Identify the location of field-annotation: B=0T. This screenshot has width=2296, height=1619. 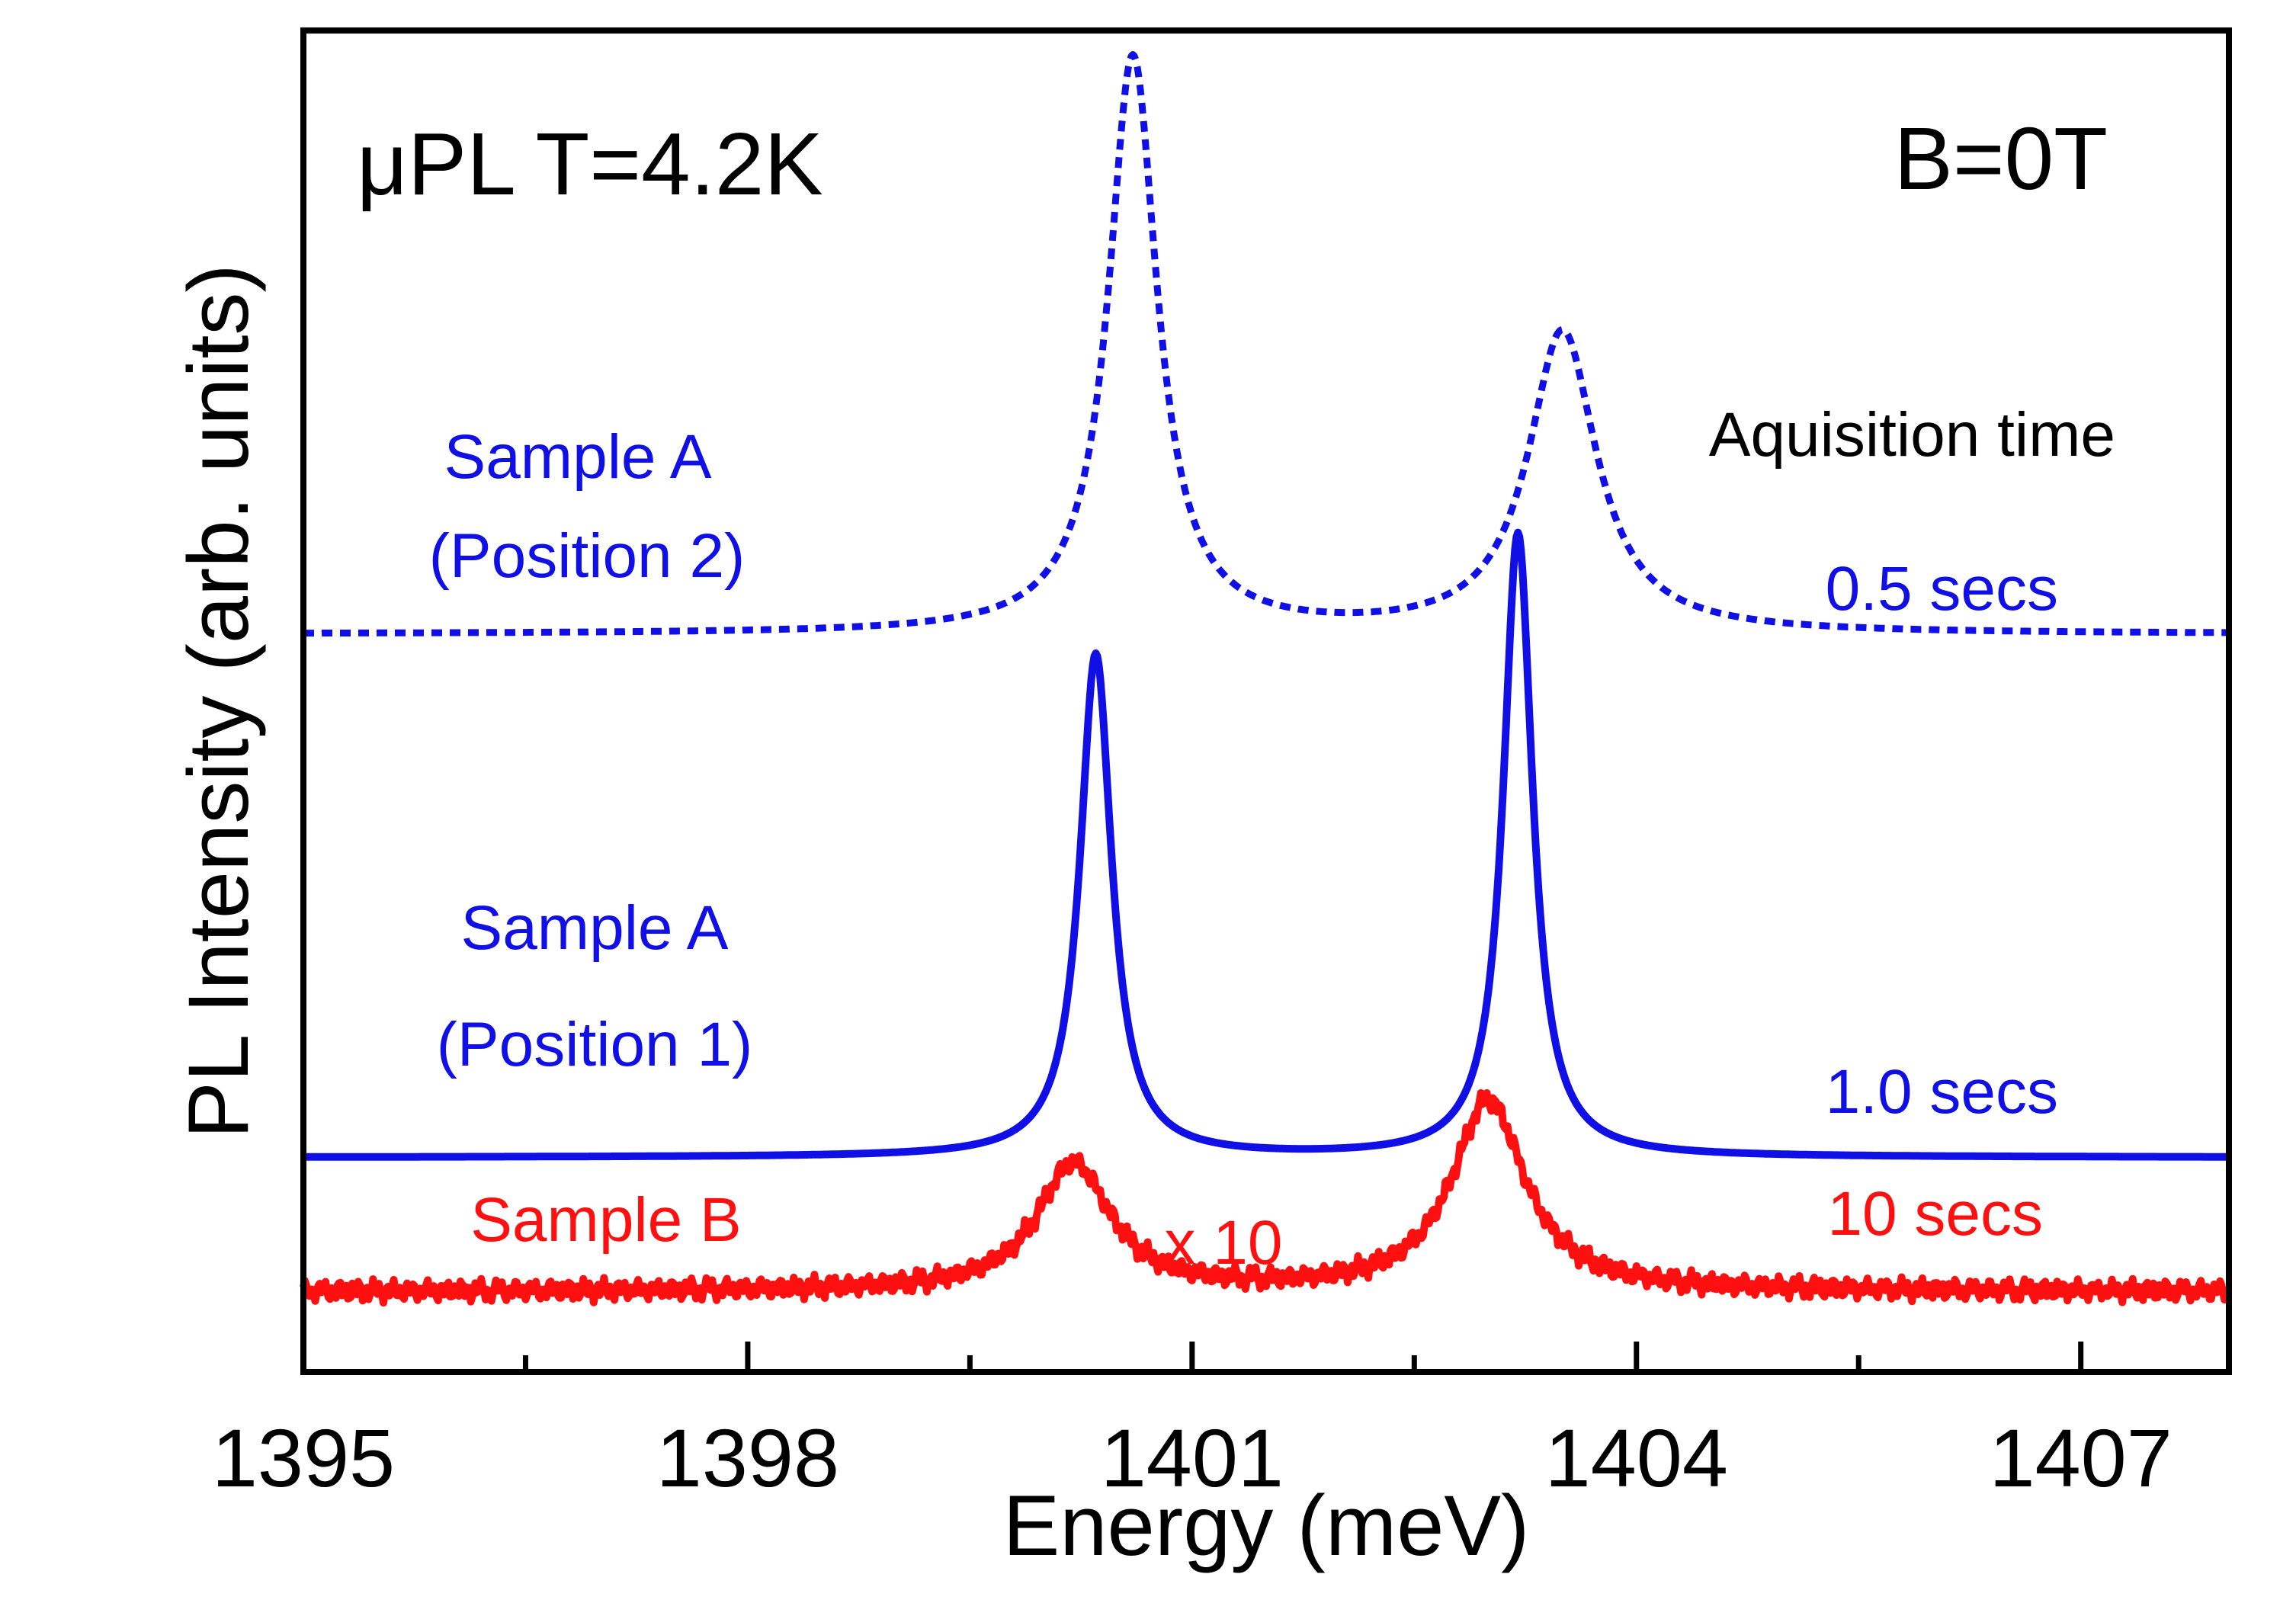
(2001, 158).